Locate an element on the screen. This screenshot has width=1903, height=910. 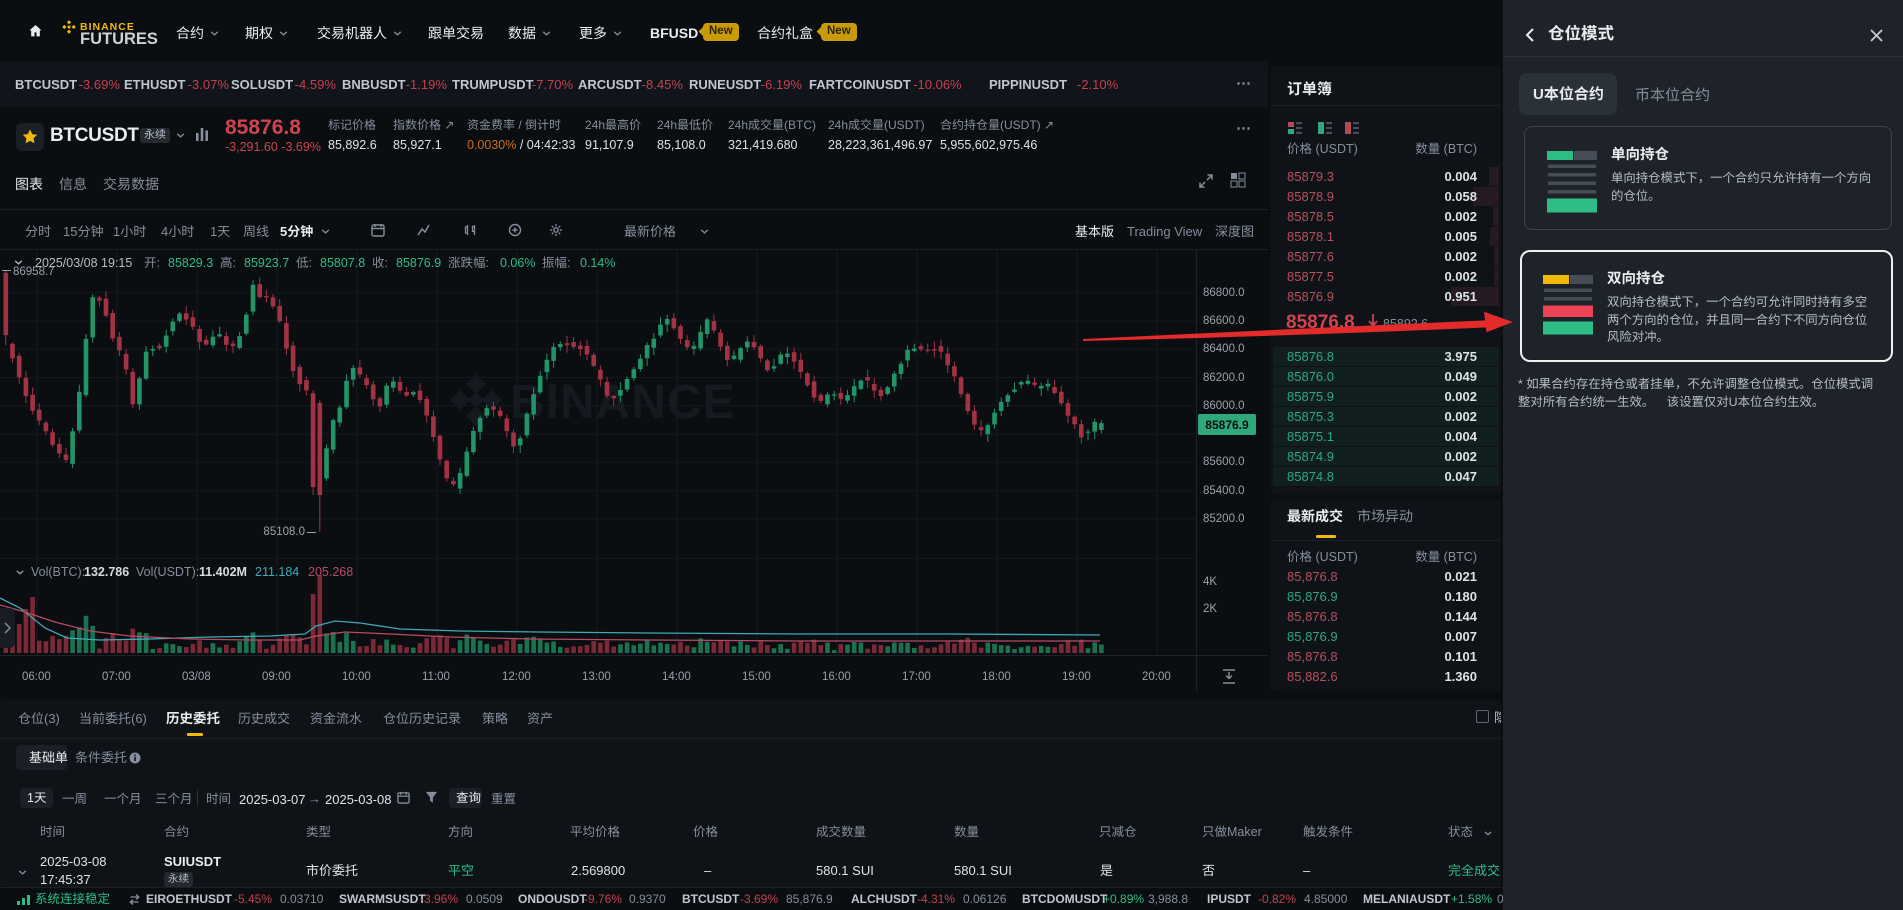
svg-text: BINANCE is located at coordinates (623, 402).